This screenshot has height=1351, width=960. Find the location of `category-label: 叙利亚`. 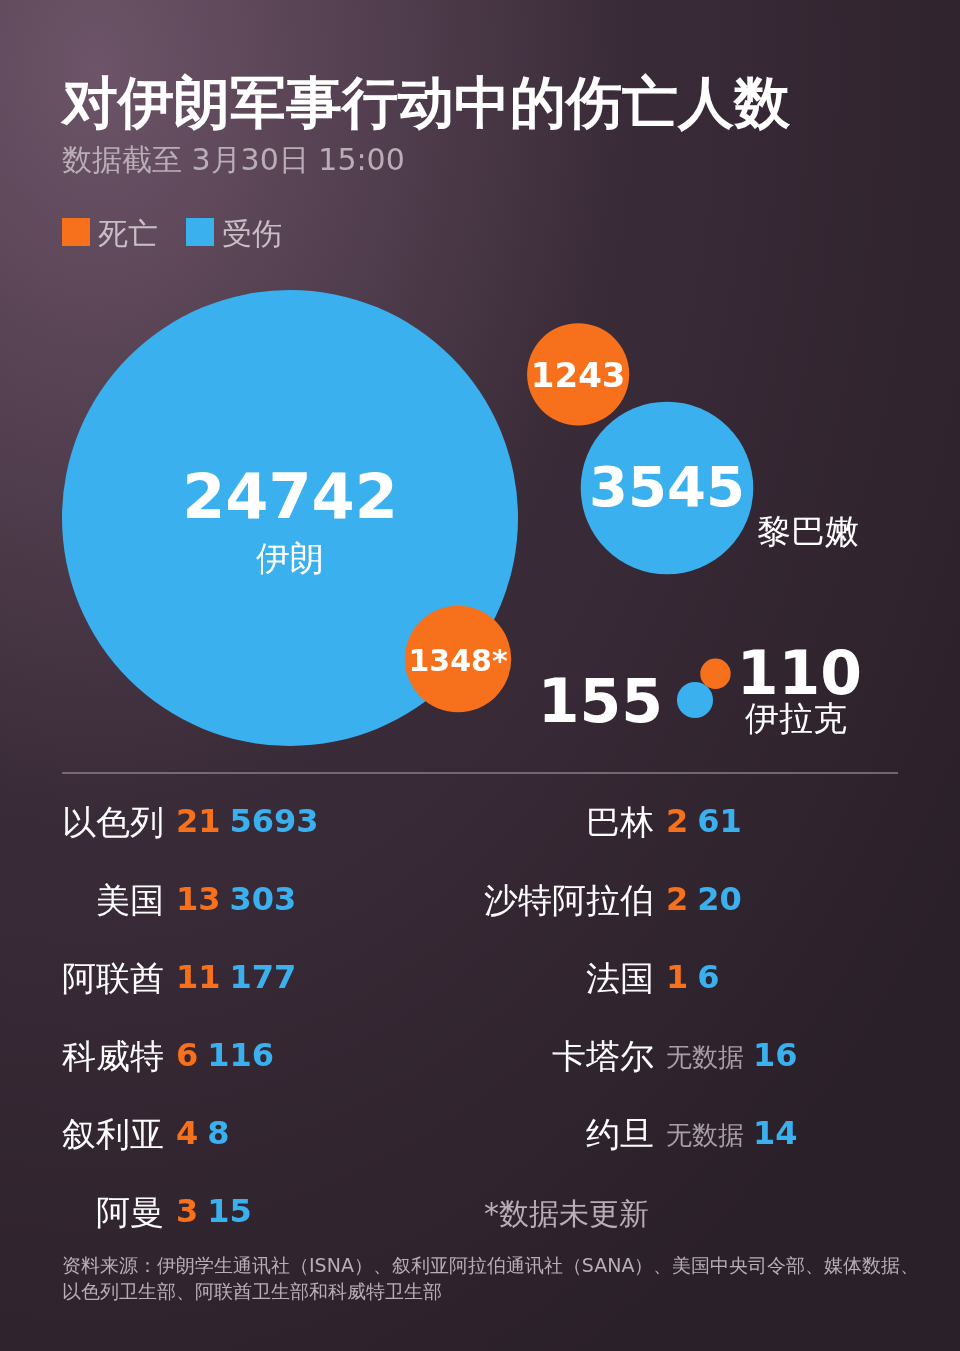

category-label: 叙利亚 is located at coordinates (113, 1134).